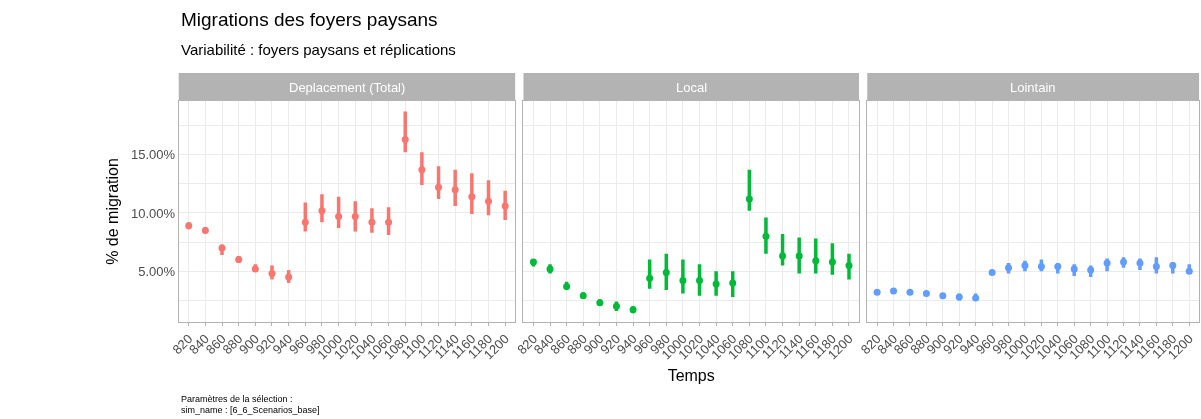  What do you see at coordinates (153, 213) in the screenshot?
I see `y-tick-label: 10.00%` at bounding box center [153, 213].